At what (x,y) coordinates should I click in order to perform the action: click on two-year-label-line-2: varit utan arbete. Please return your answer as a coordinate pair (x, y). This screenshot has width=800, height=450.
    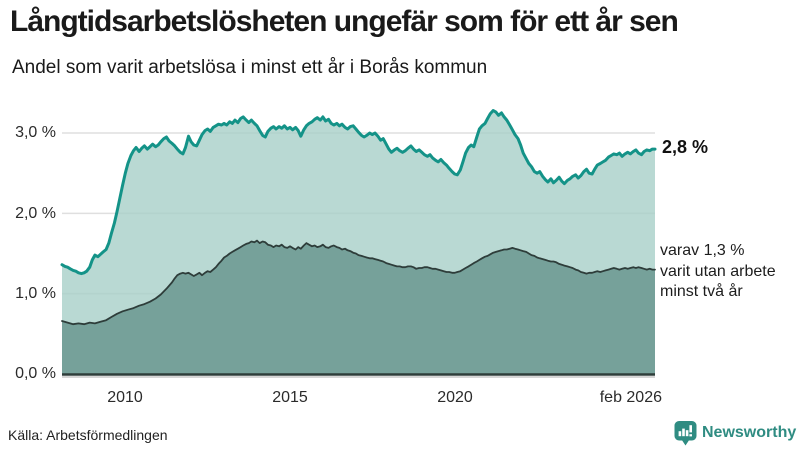
    Looking at the image, I should click on (718, 271).